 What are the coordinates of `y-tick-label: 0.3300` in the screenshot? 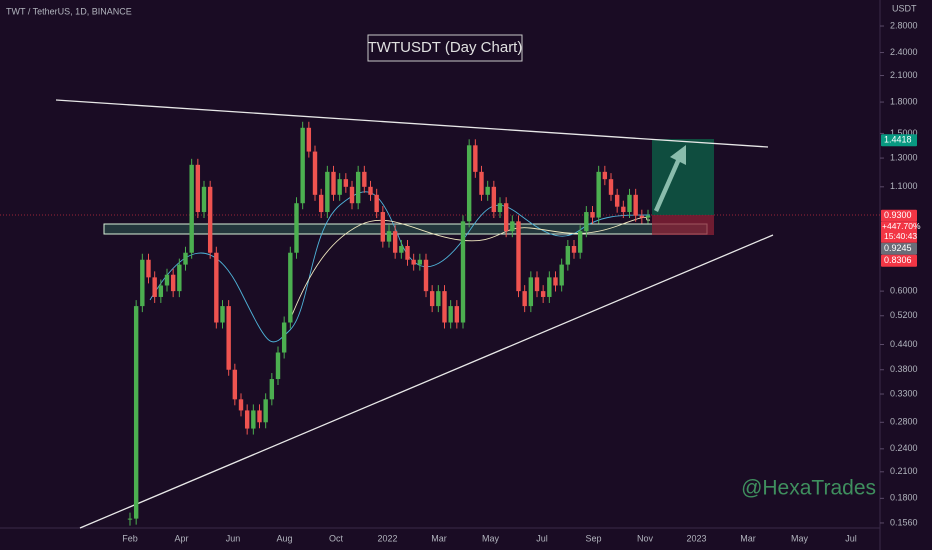 It's located at (904, 393).